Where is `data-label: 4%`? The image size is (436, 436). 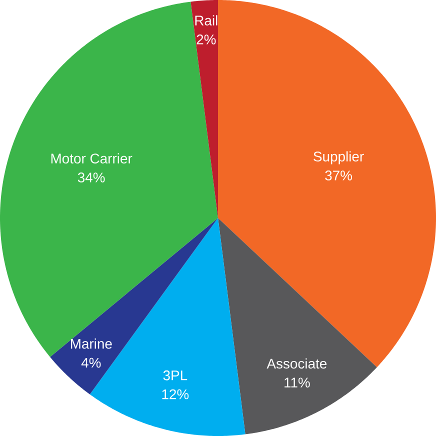
data-label: 4% is located at coordinates (91, 363).